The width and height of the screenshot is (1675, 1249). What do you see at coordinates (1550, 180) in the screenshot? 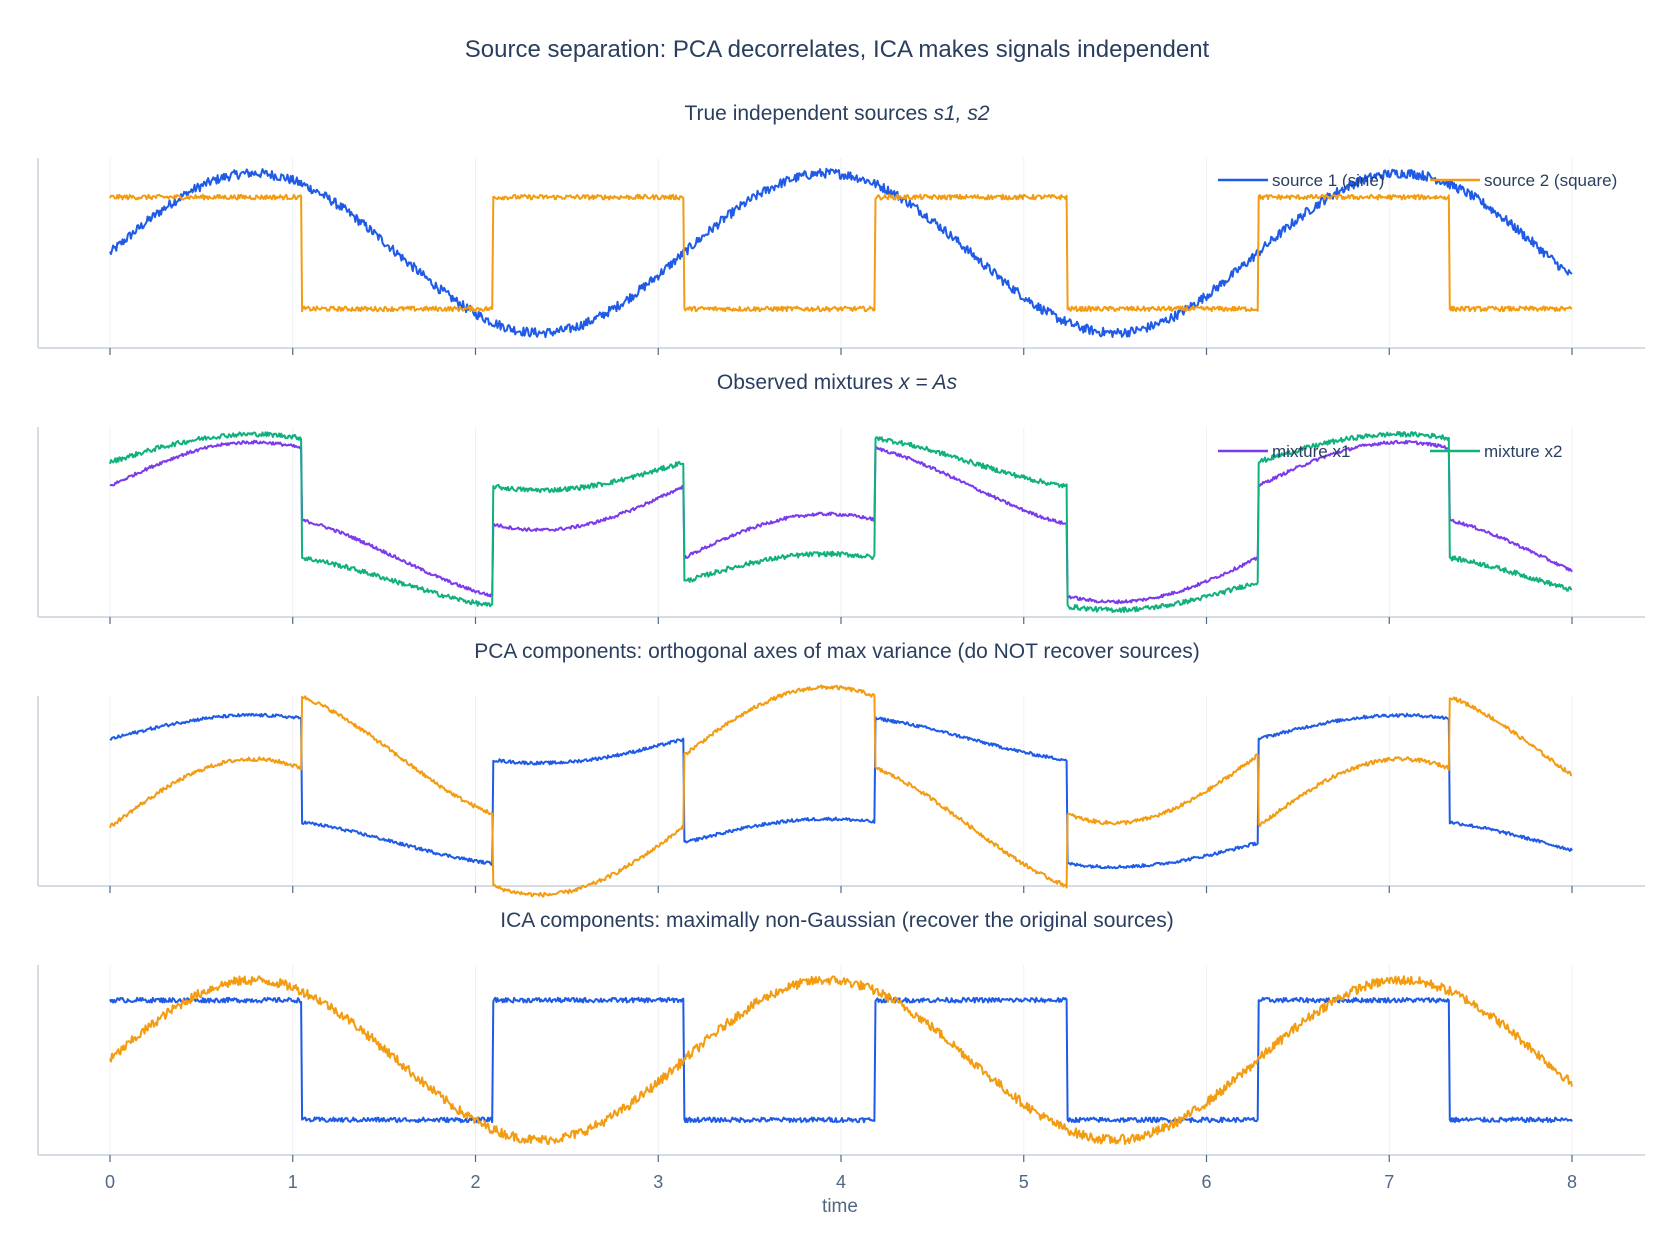
I see `legend-label: source 2 (square)` at bounding box center [1550, 180].